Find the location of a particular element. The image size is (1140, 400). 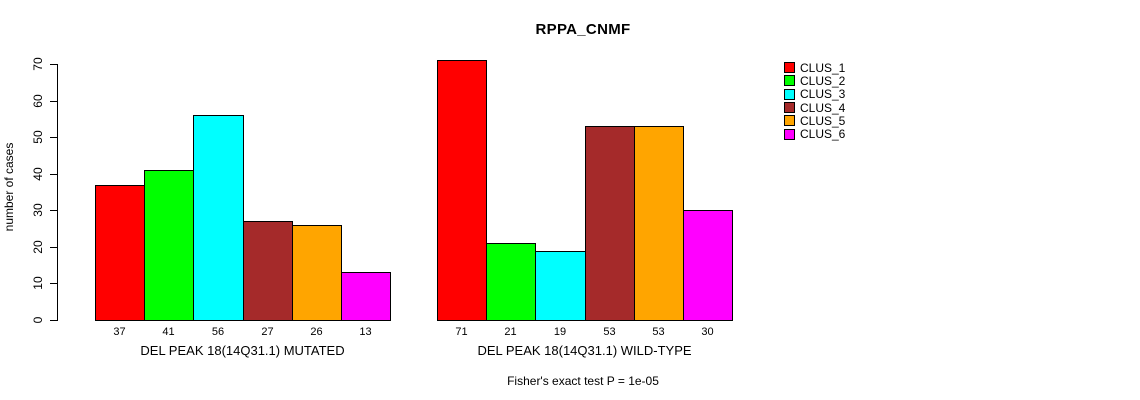

legend: CLUS_1 CLUS_2 CLUS_3 CLUS_4 CLUS_5 CLUS_6 is located at coordinates (814, 101).